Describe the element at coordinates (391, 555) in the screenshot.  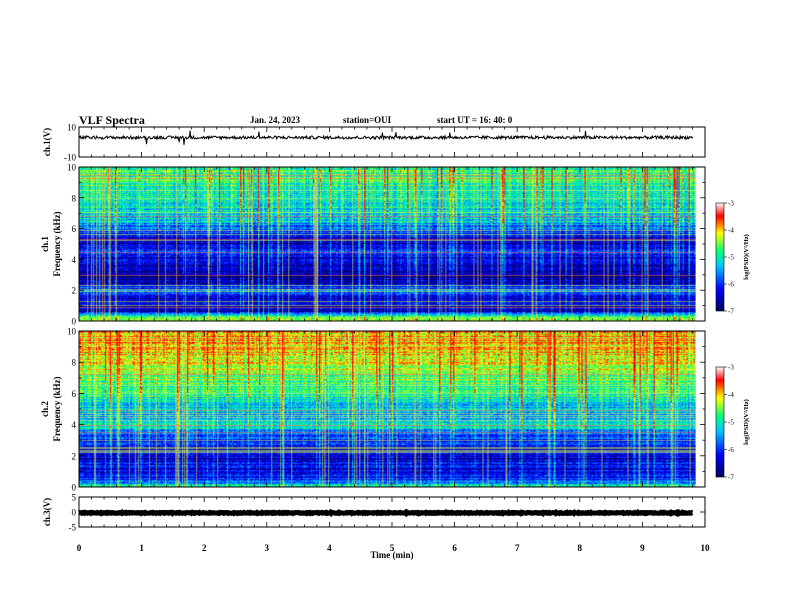
I see `x-axis-label: Time (min)` at that location.